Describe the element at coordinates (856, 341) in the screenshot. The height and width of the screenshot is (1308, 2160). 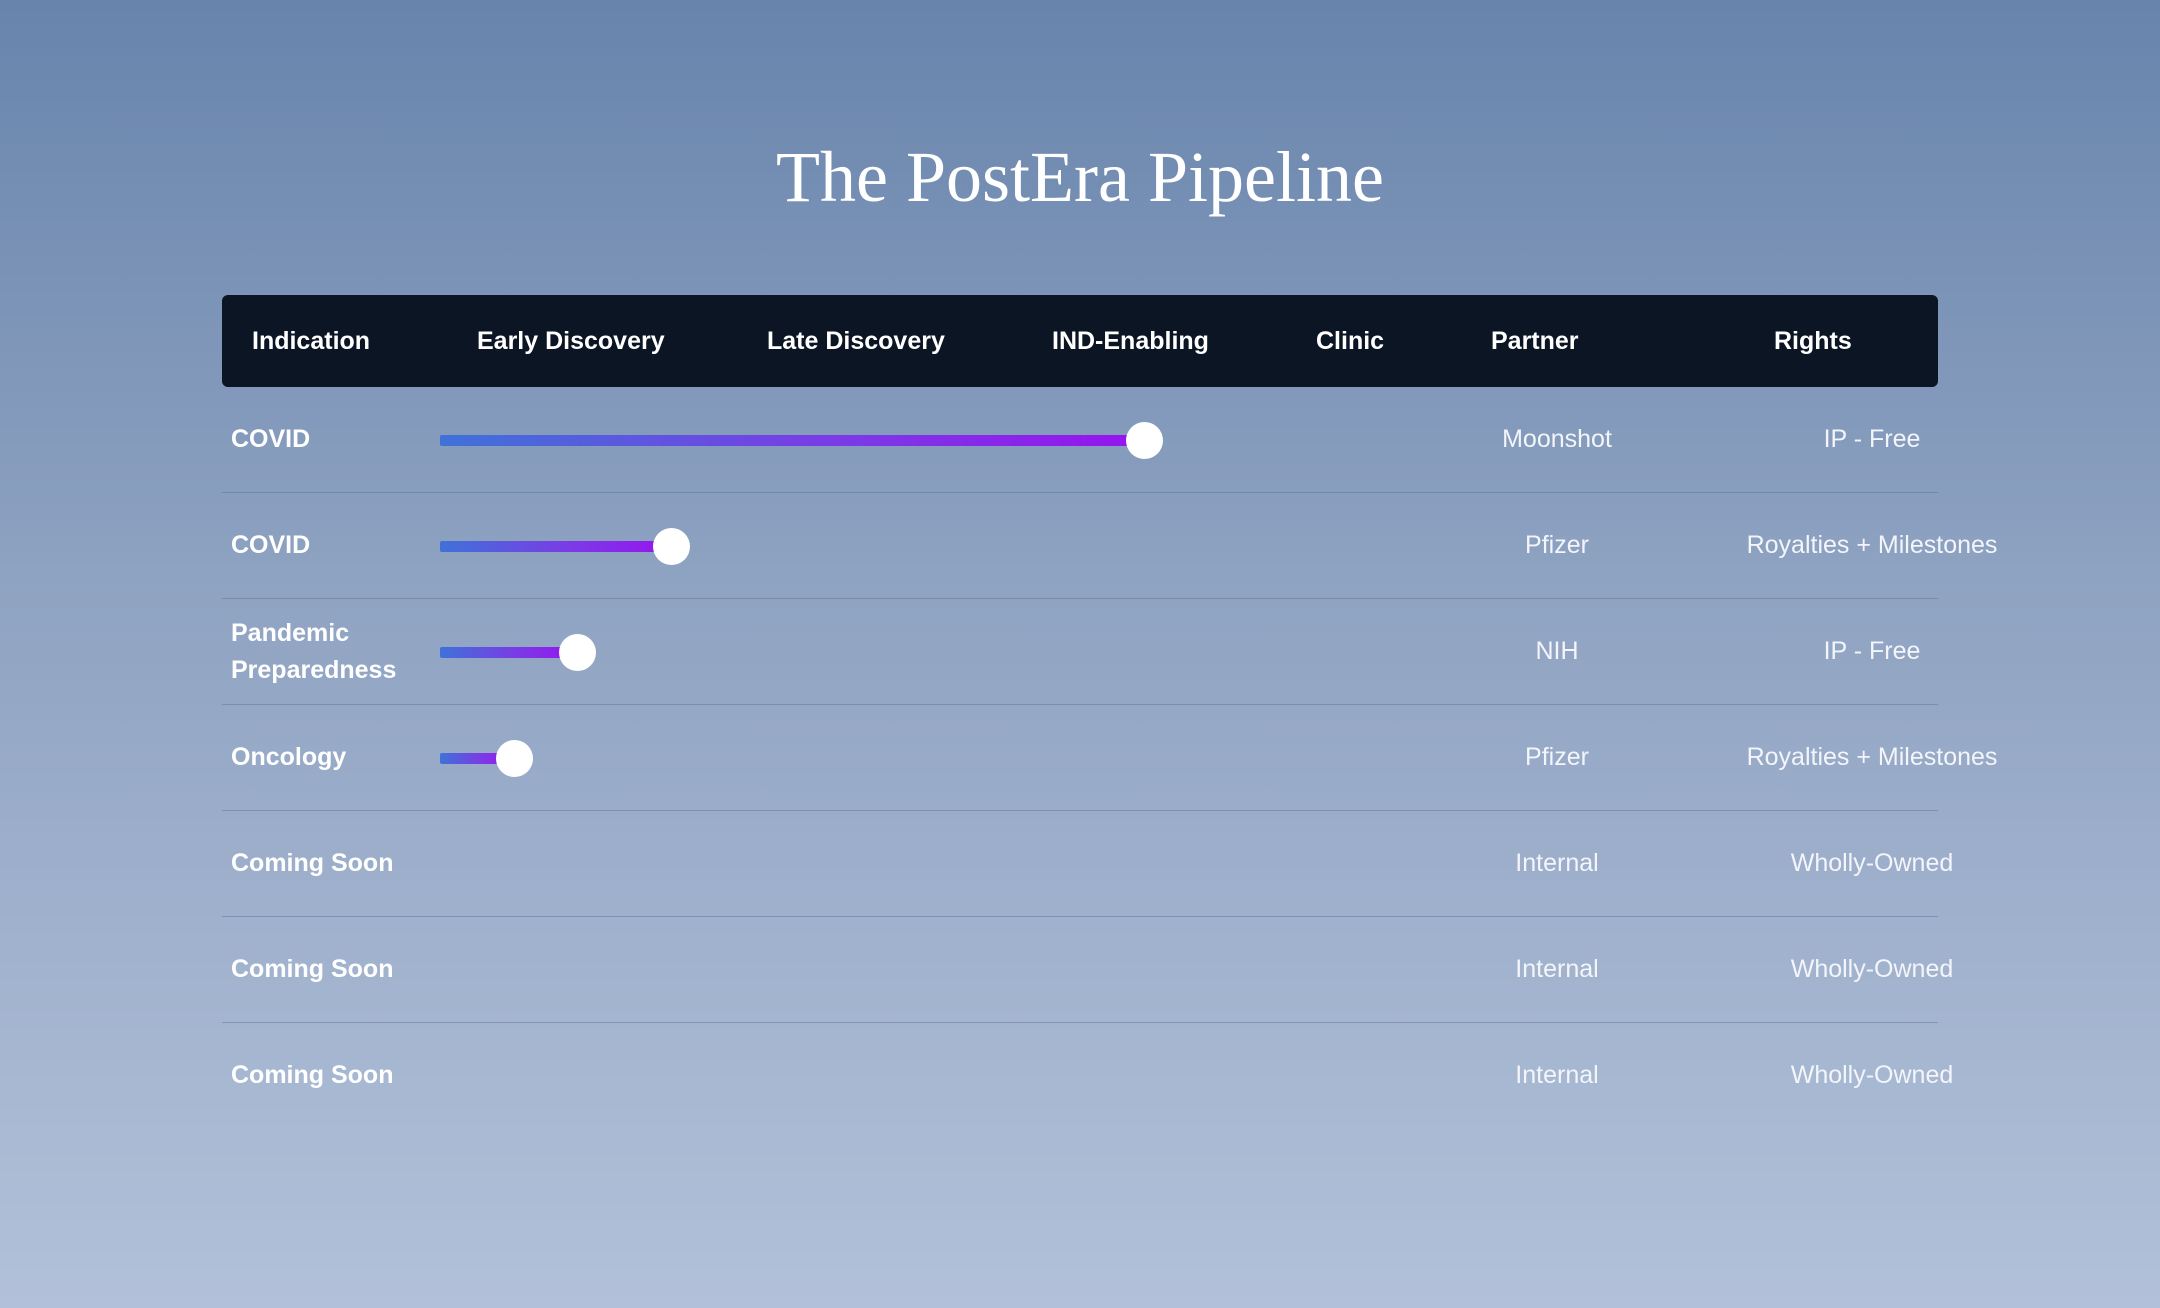
I see `header-late-discovery: Late Discovery` at that location.